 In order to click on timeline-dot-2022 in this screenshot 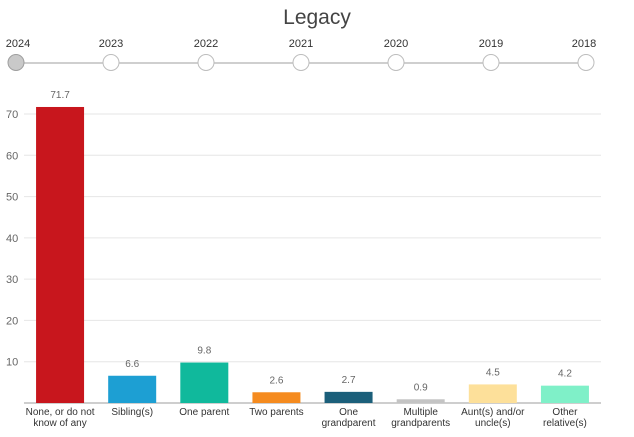, I will do `click(206, 62)`.